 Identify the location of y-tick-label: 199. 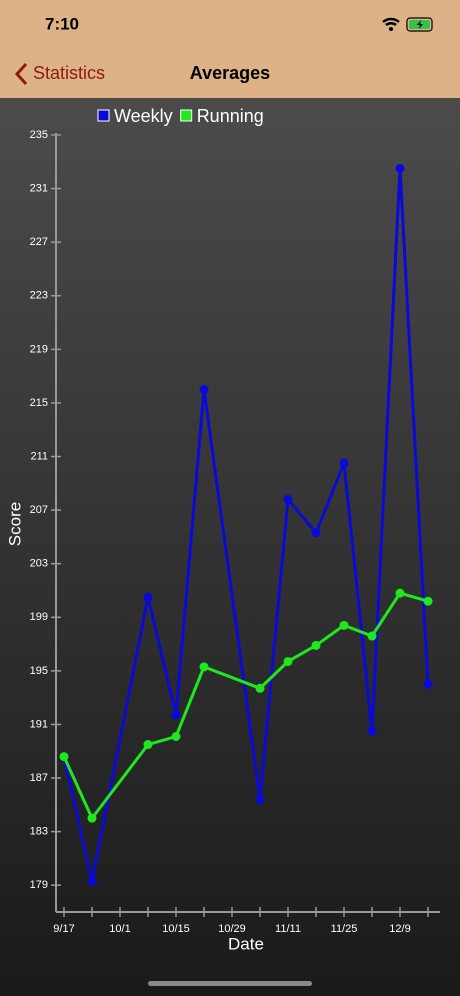
(39, 617).